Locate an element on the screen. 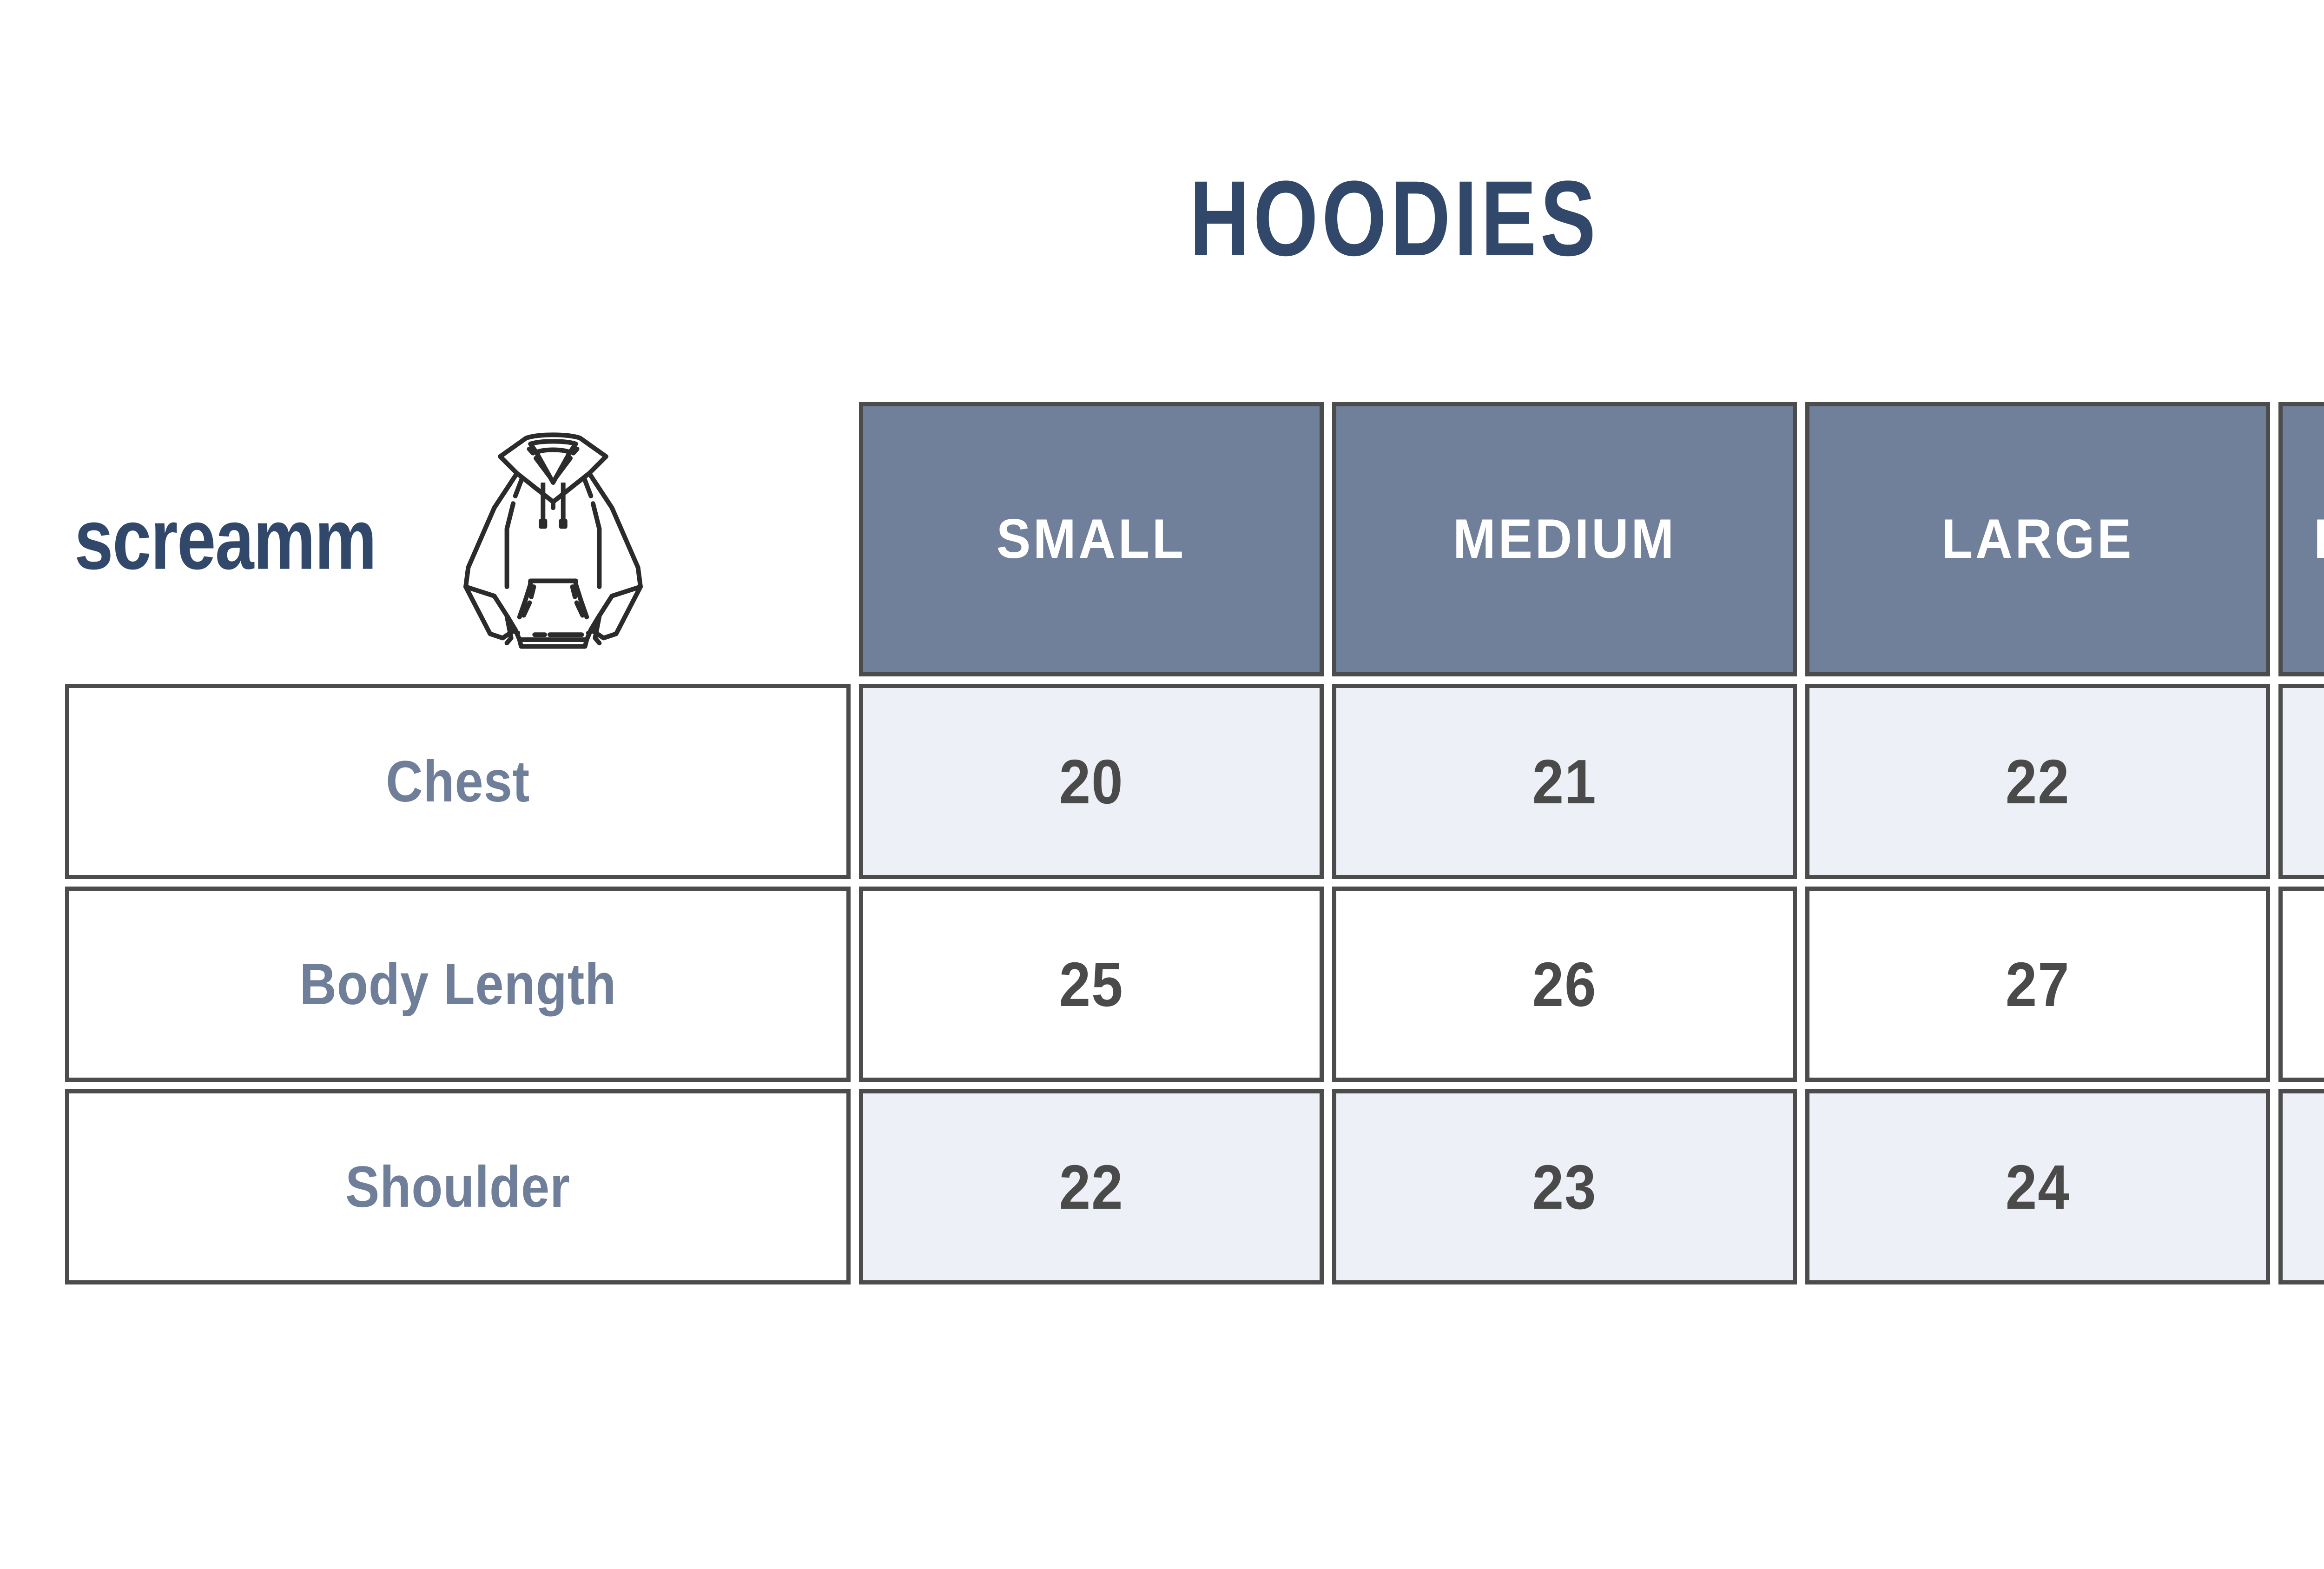 The image size is (2324, 1569). brand-block: screamm is located at coordinates (451, 539).